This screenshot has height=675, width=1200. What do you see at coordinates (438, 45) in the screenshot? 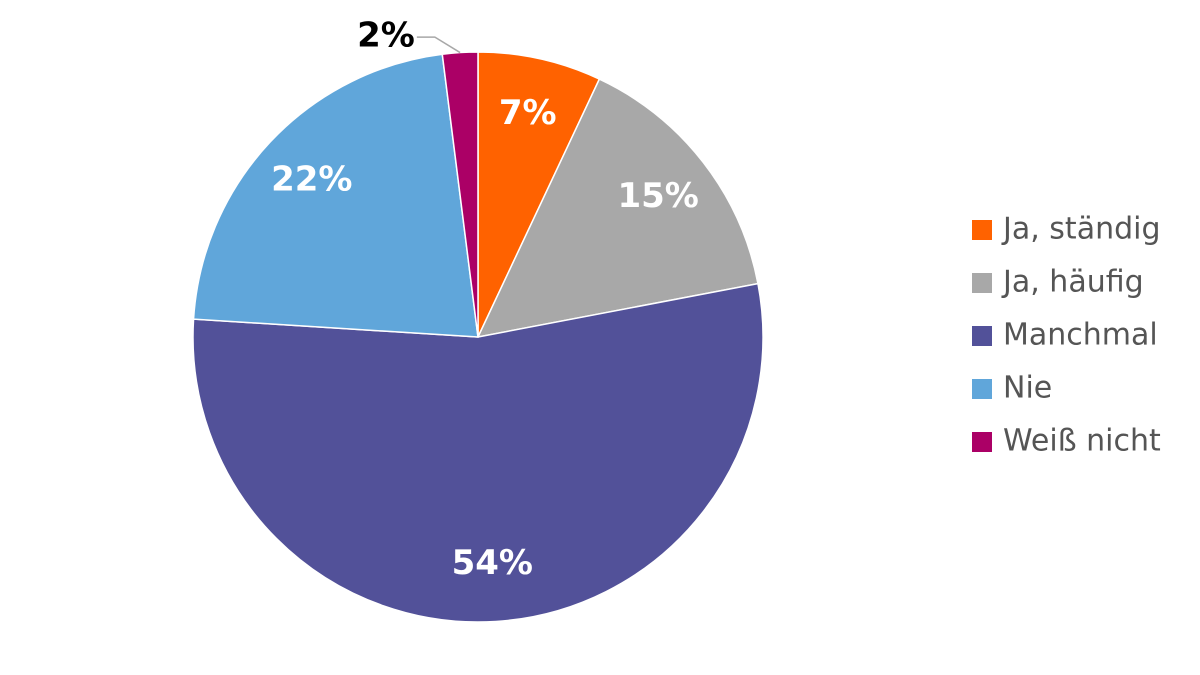
I see `leader-line` at bounding box center [438, 45].